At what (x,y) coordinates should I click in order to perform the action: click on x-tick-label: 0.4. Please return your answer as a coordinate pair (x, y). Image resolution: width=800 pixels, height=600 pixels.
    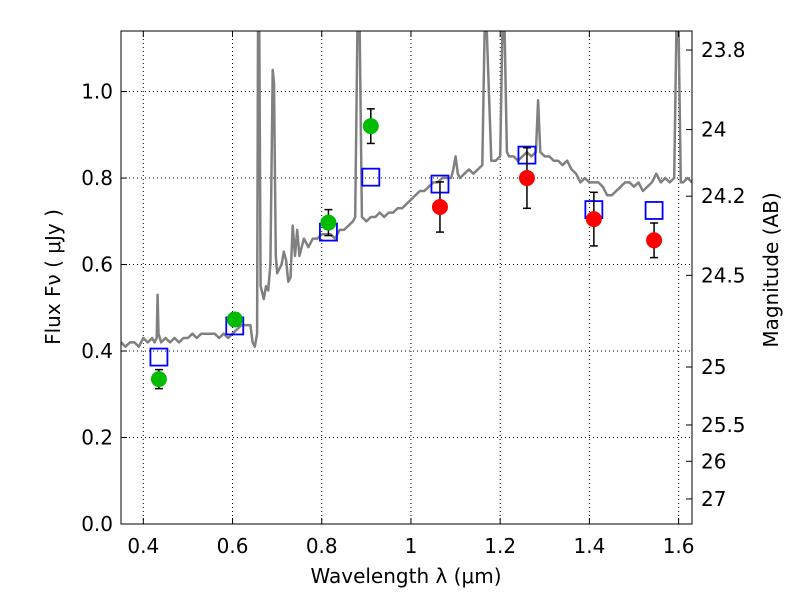
    Looking at the image, I should click on (143, 546).